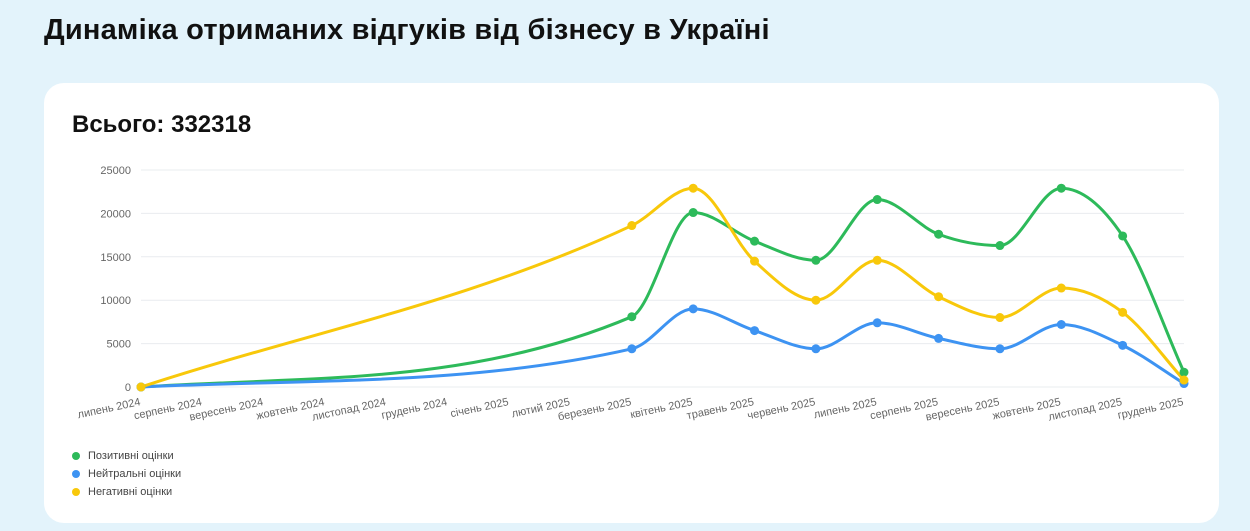 This screenshot has width=1250, height=531. What do you see at coordinates (414, 409) in the screenshot?
I see `x-tick-label: грудень 2024` at bounding box center [414, 409].